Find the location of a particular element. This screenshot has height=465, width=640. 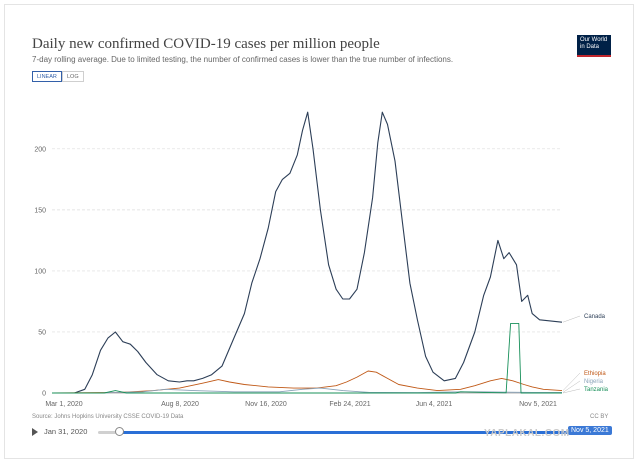

linear-toggle: LINEAR is located at coordinates (47, 76).